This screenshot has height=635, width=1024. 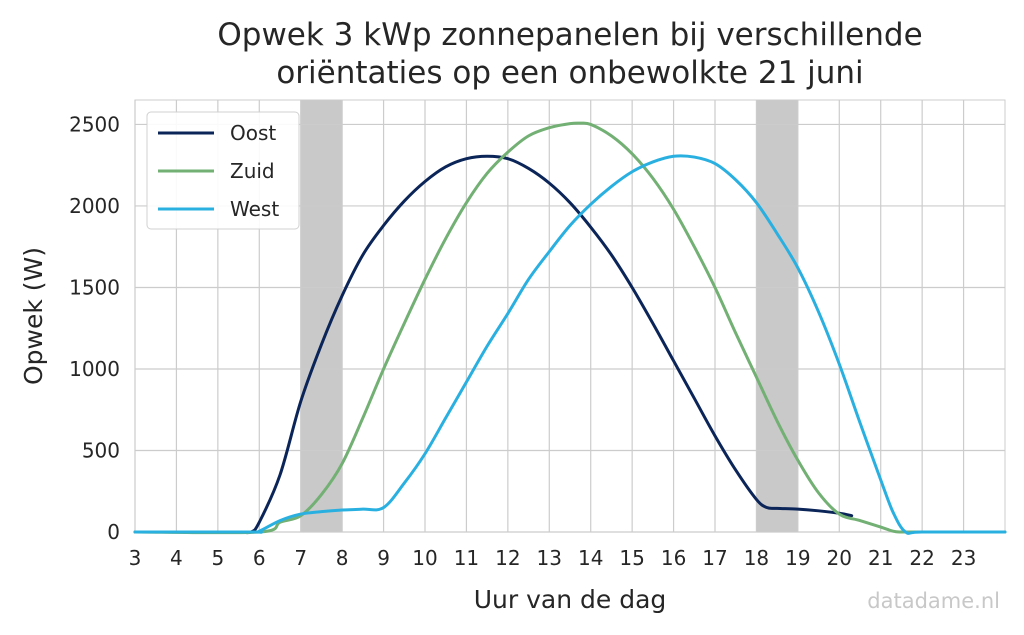 What do you see at coordinates (797, 558) in the screenshot?
I see `x-tick-label: 19` at bounding box center [797, 558].